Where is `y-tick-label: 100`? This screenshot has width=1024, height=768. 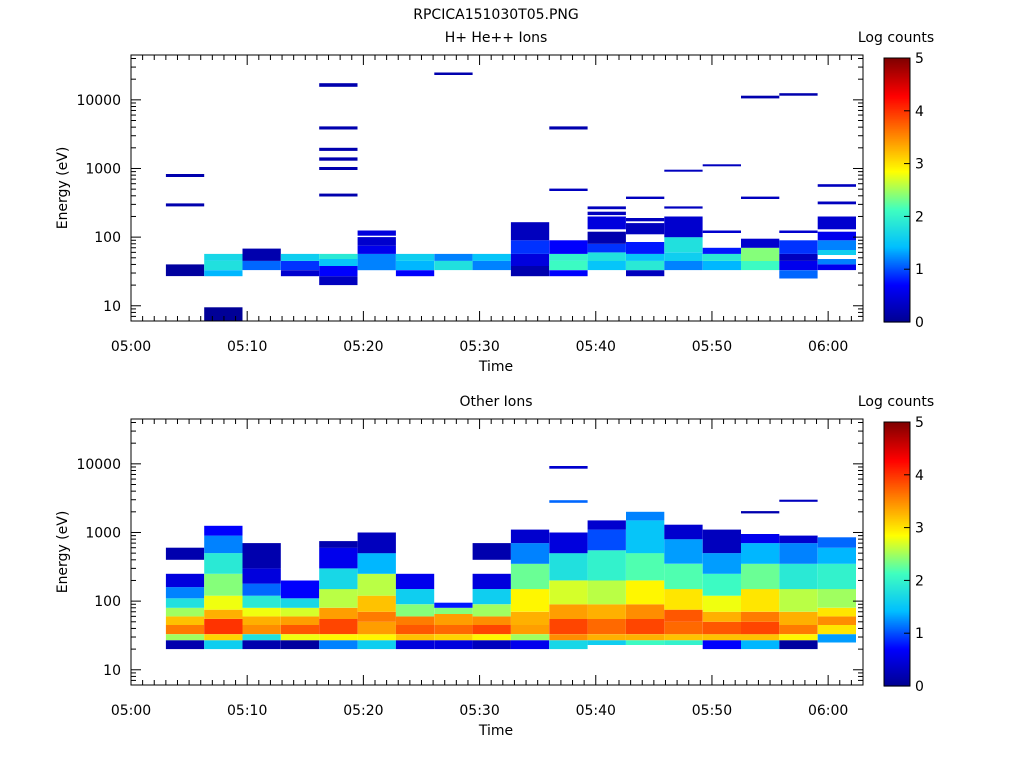
y-tick-label: 100 is located at coordinates (107, 238).